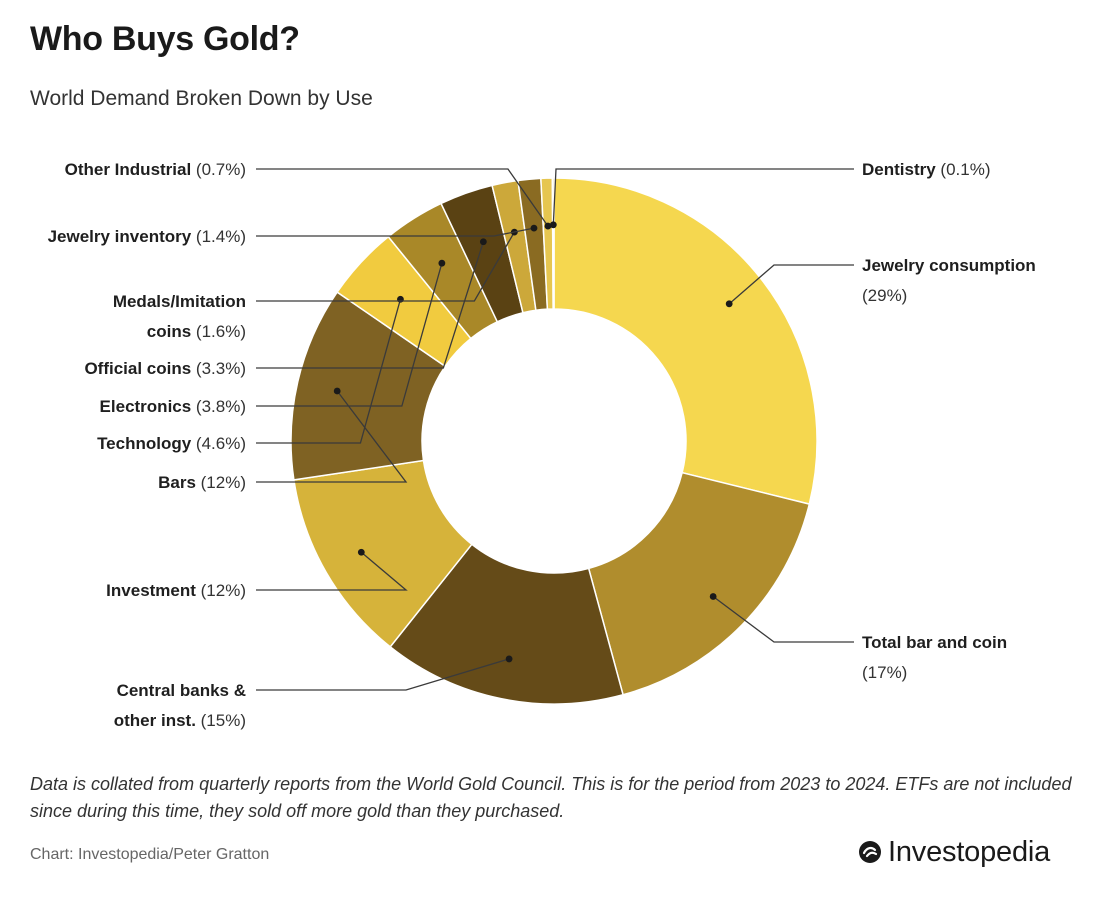 Image resolution: width=1118 pixels, height=906 pixels. I want to click on leader-line-jewelry-consumption, so click(791, 284).